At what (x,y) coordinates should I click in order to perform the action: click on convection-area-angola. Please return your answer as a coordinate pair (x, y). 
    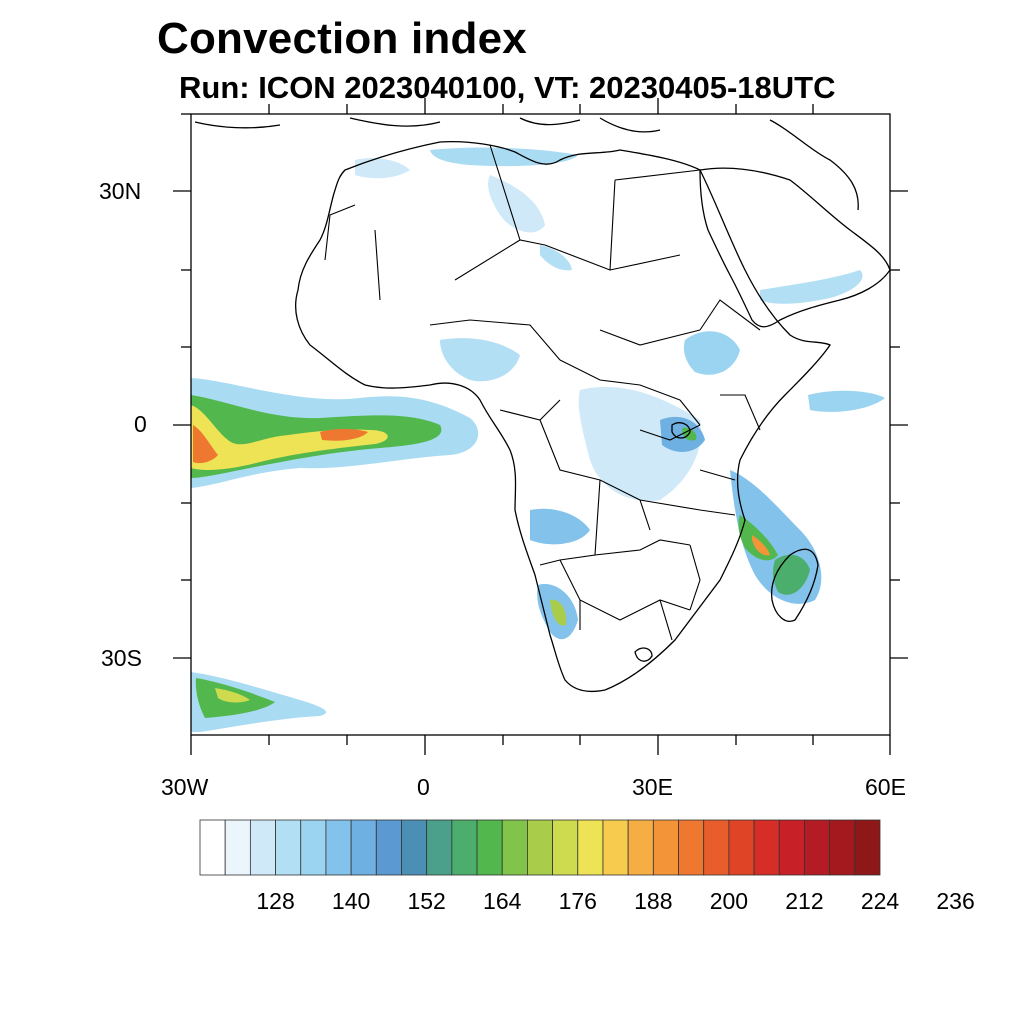
    Looking at the image, I should click on (560, 526).